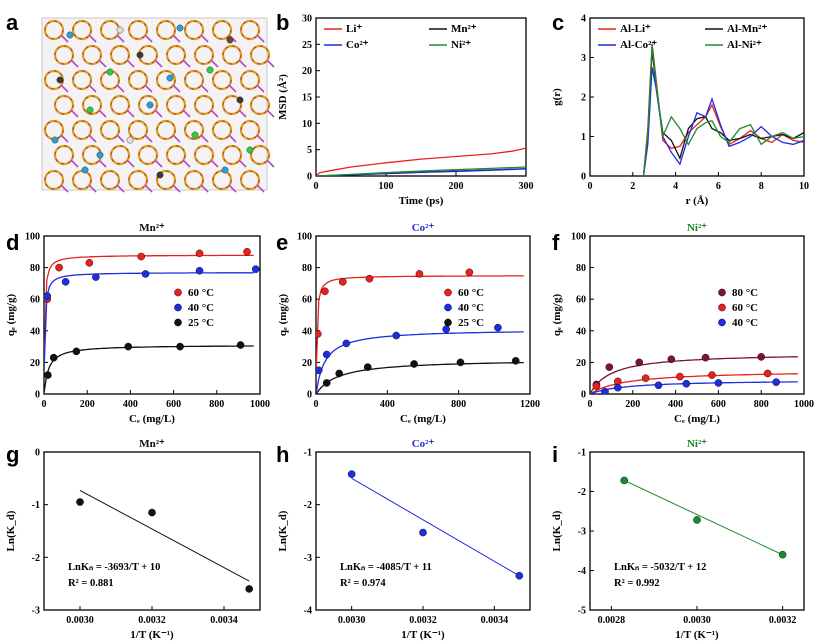  I want to click on x-tick-label: 400, so click(387, 404).